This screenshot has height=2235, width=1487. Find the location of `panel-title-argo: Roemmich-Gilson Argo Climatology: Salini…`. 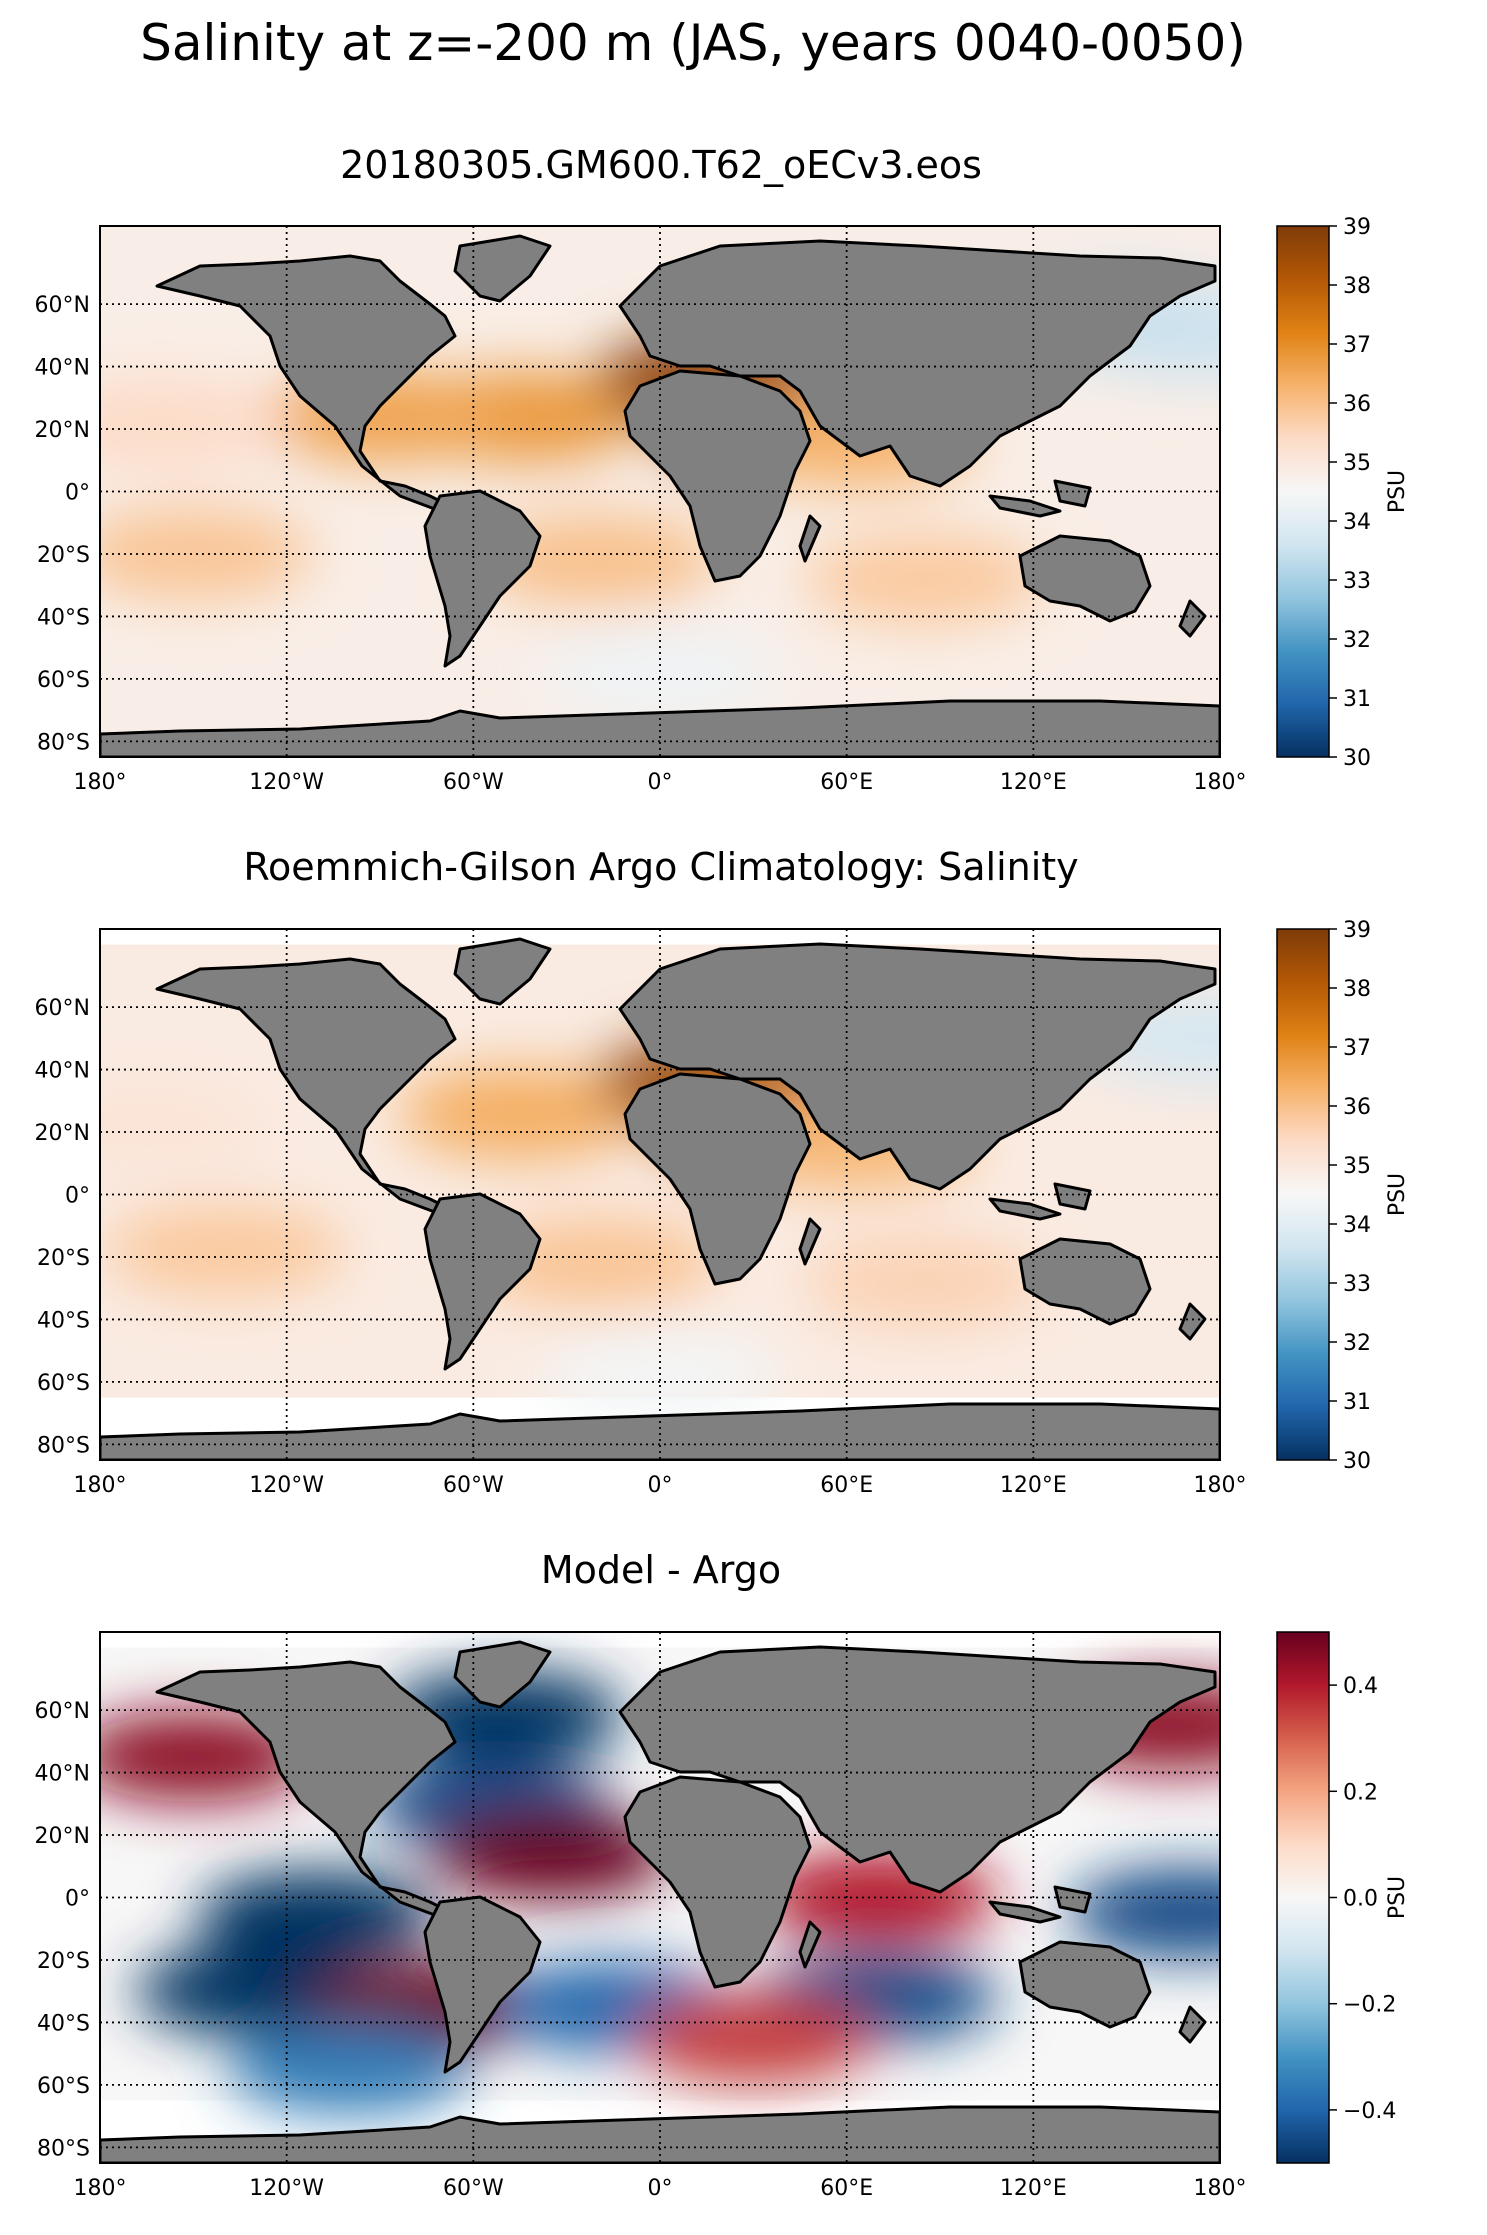

panel-title-argo: Roemmich-Gilson Argo Climatology: Salini… is located at coordinates (660, 867).